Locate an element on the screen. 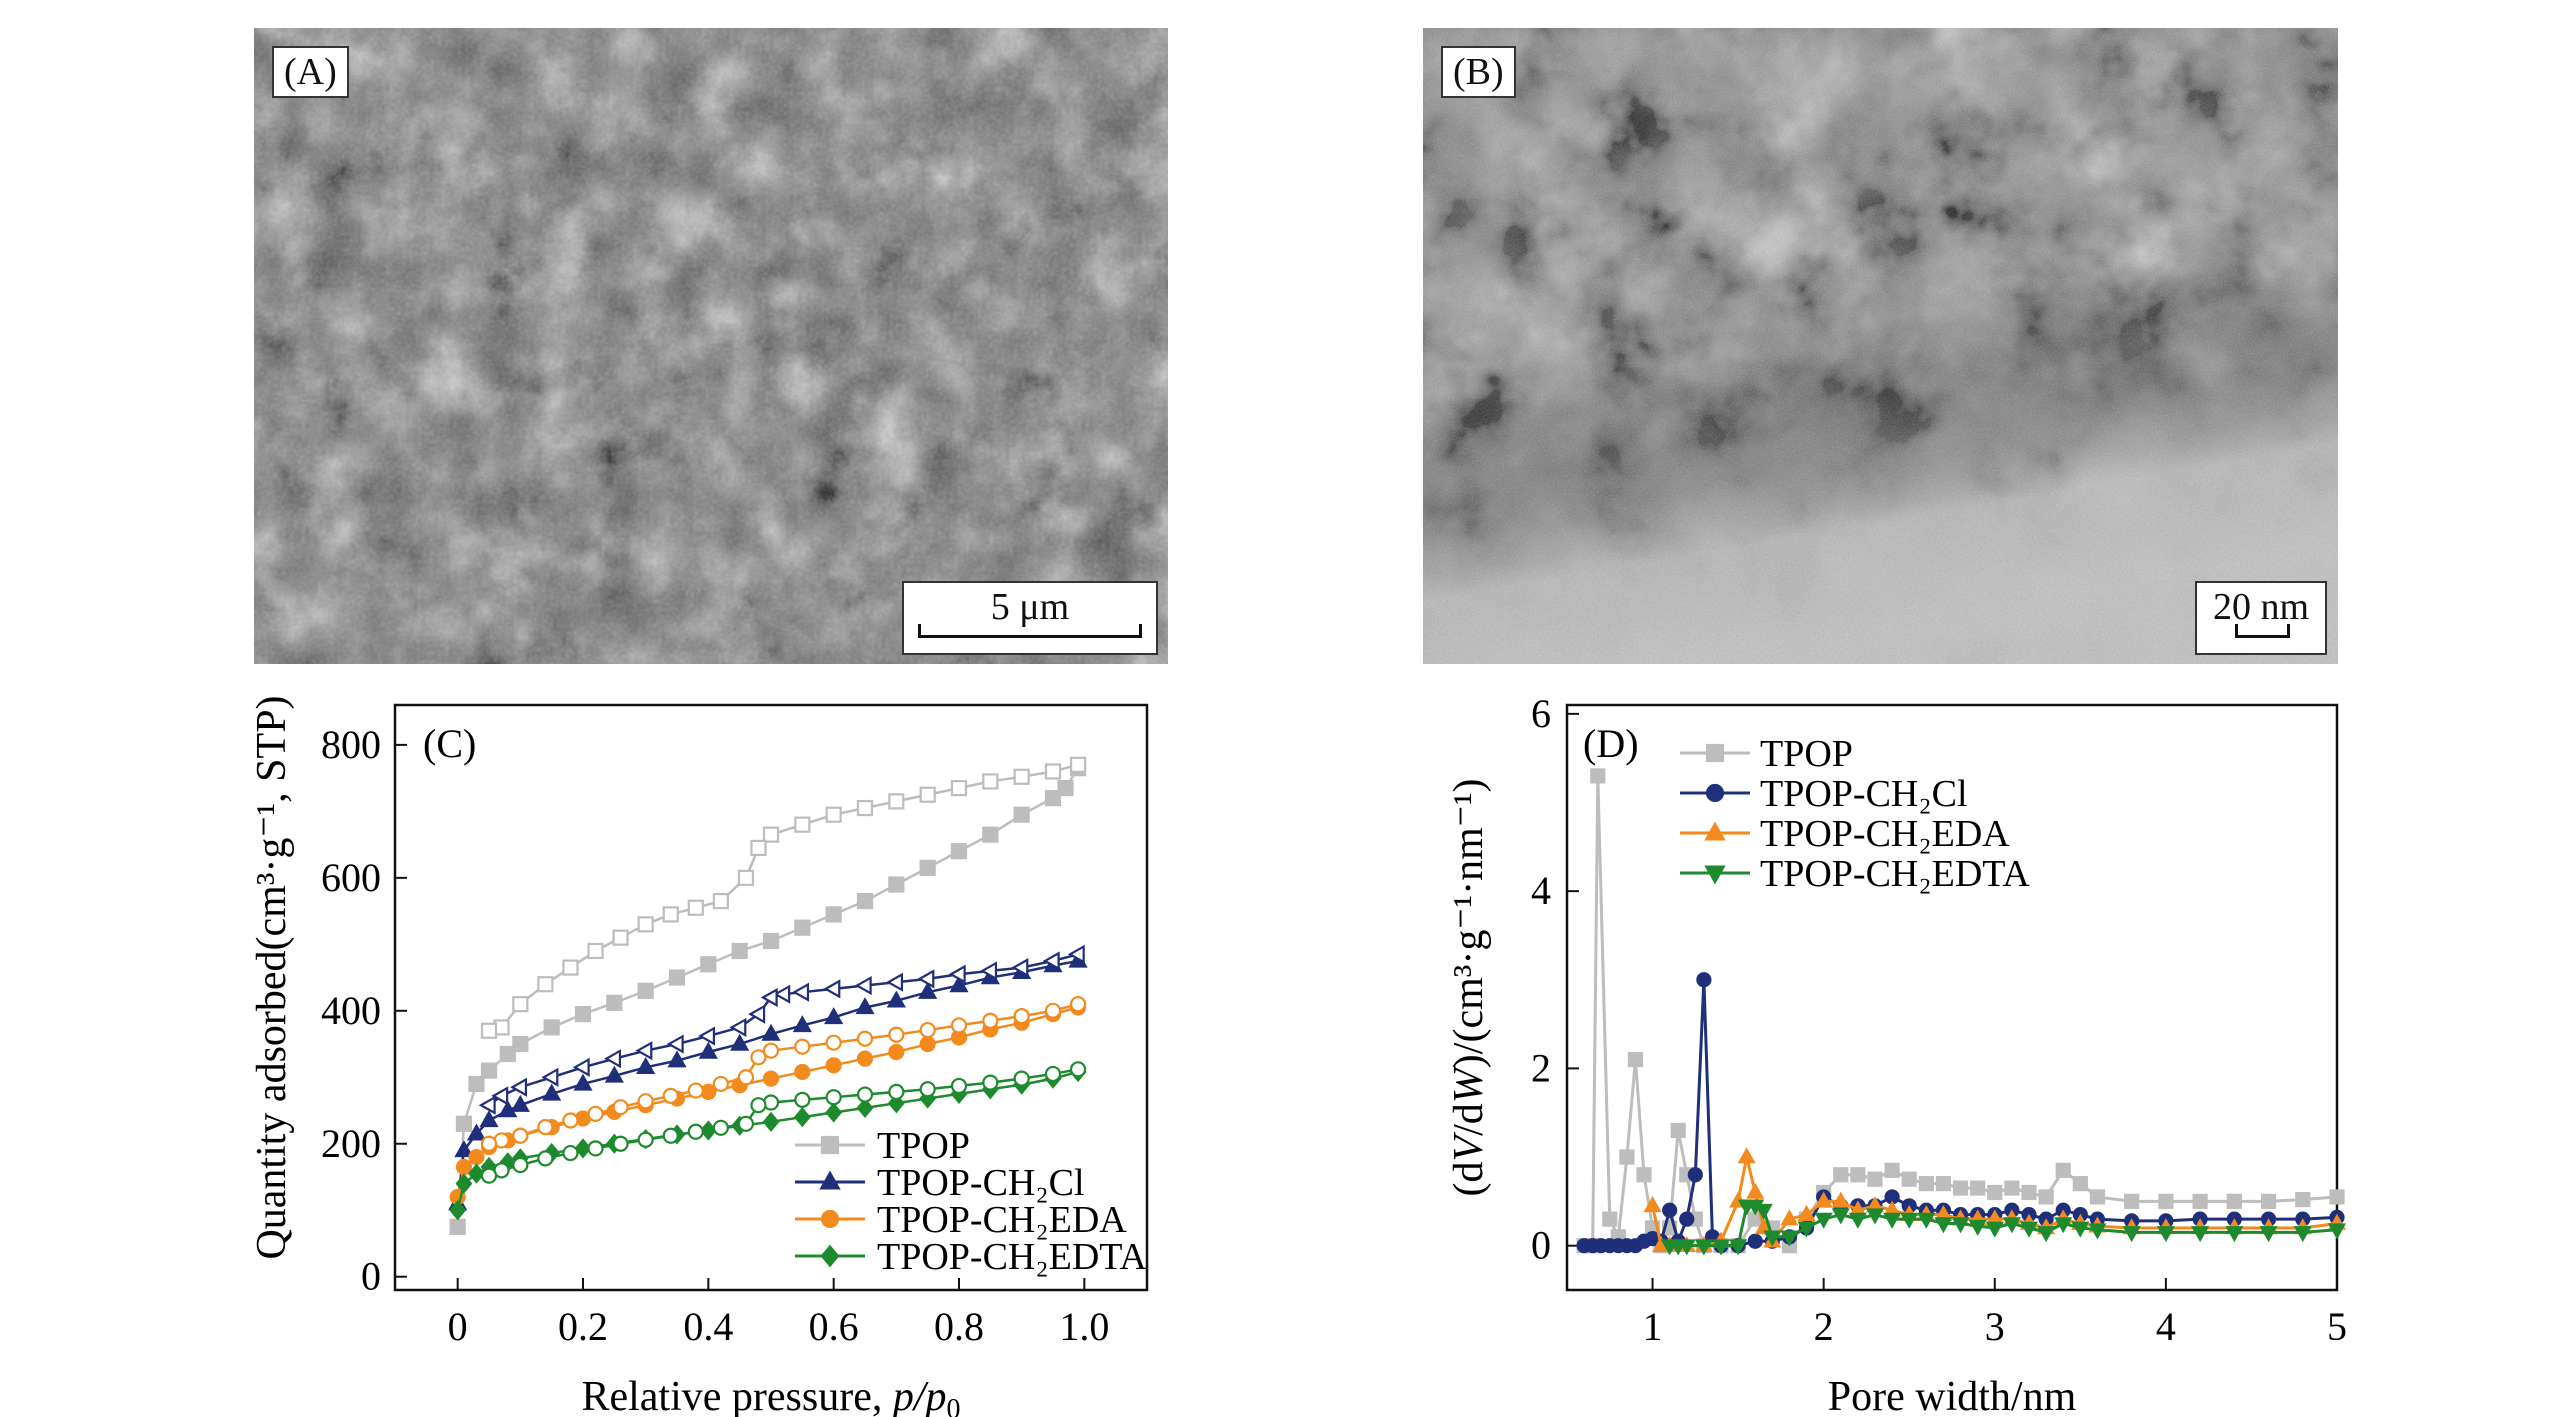  scale-bar-b: 20 nm is located at coordinates (2261, 618).